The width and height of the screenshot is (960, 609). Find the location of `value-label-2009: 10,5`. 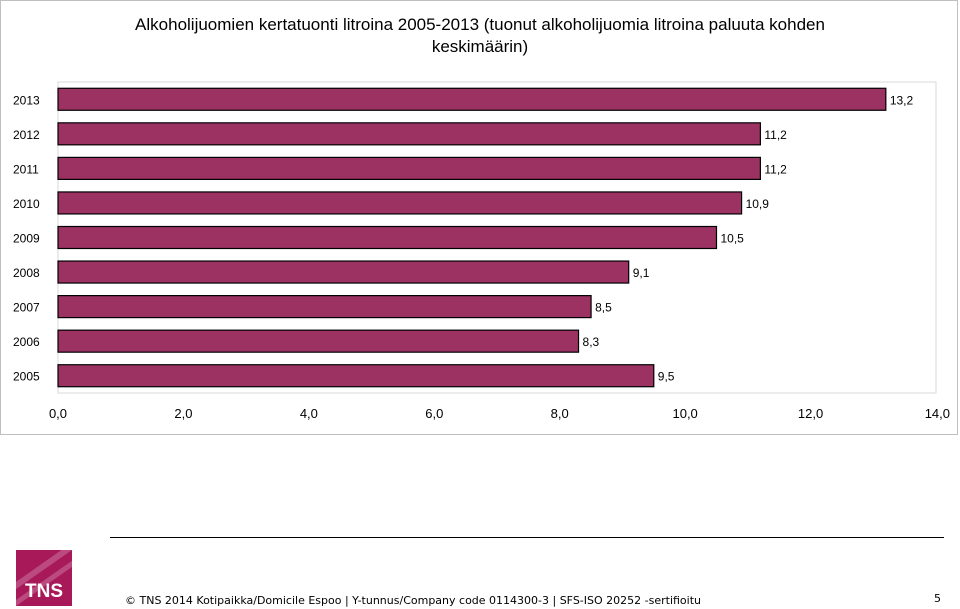

value-label-2009: 10,5 is located at coordinates (733, 239).